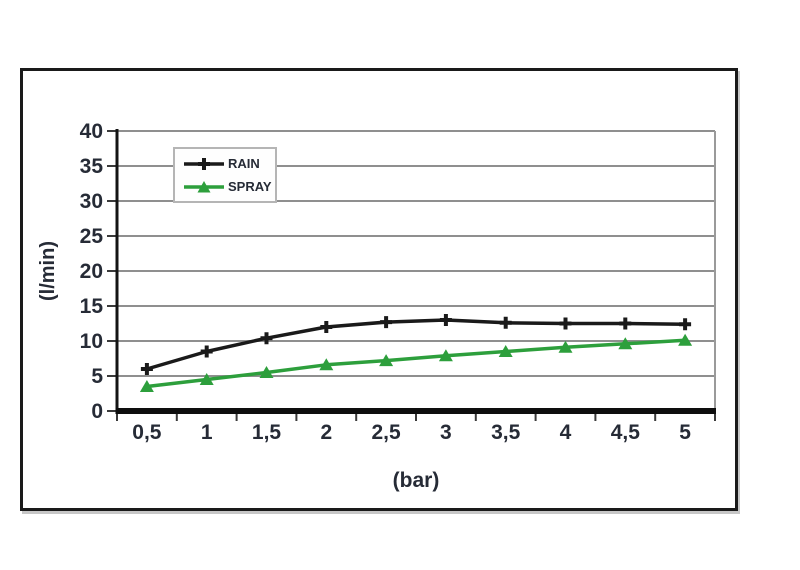 Image resolution: width=800 pixels, height=570 pixels. Describe the element at coordinates (92, 236) in the screenshot. I see `y-tick-label: 25` at that location.